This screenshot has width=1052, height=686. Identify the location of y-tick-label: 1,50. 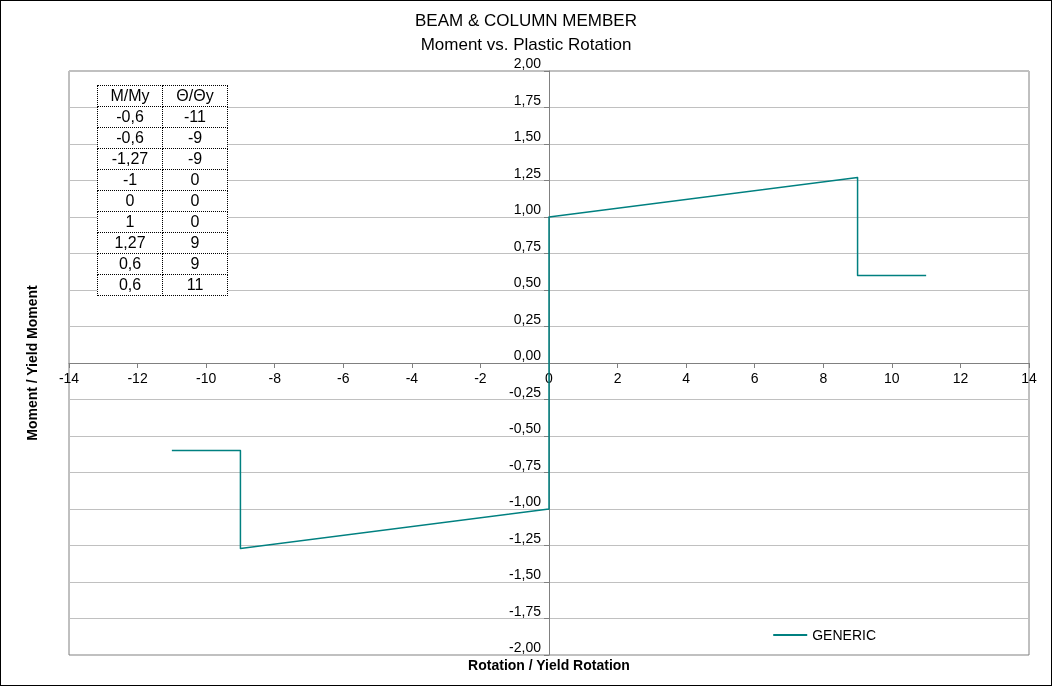
(527, 136).